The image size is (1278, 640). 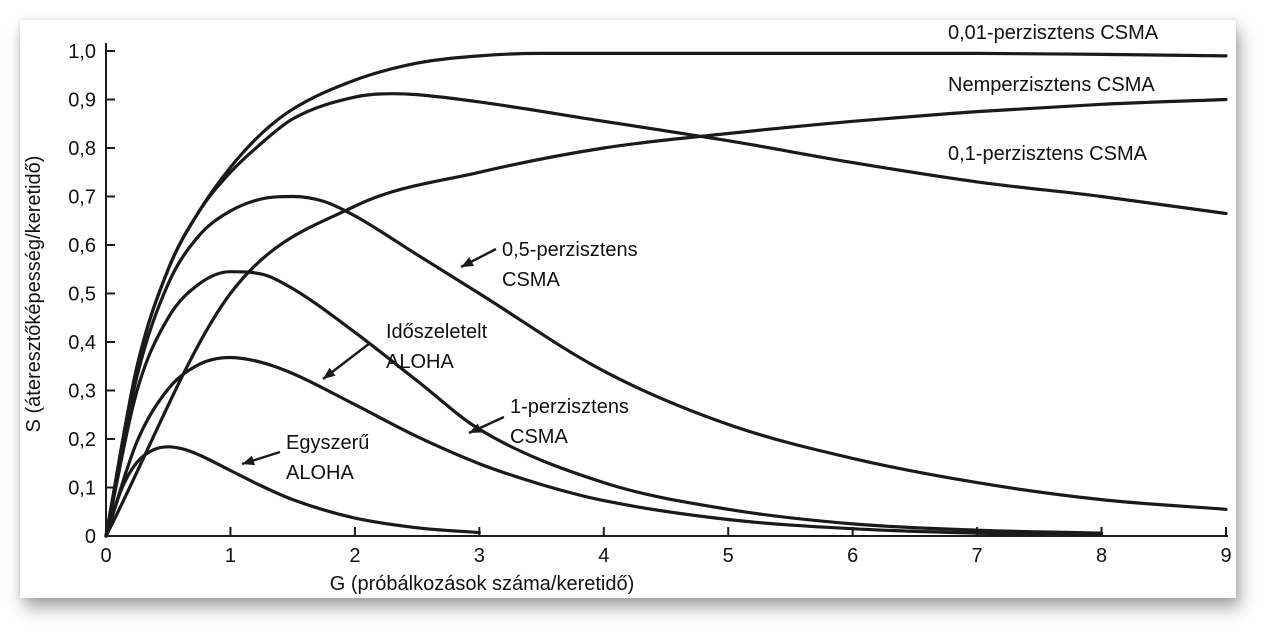 What do you see at coordinates (105, 556) in the screenshot?
I see `x-tick-label: 0` at bounding box center [105, 556].